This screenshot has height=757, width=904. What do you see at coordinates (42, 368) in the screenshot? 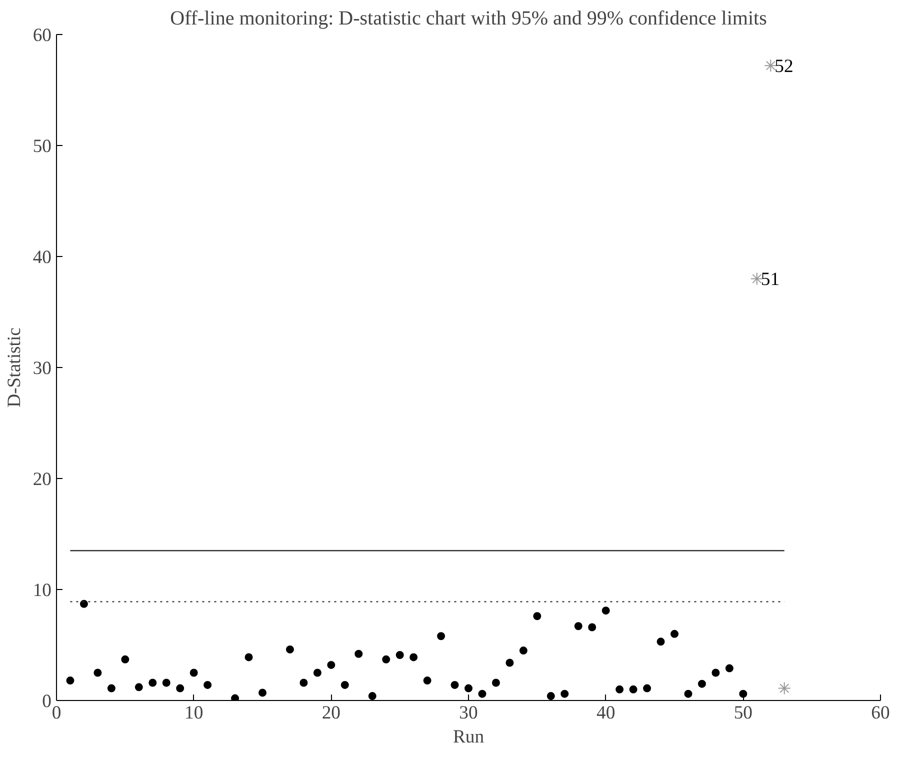
I see `y-tick-label: 30` at bounding box center [42, 368].